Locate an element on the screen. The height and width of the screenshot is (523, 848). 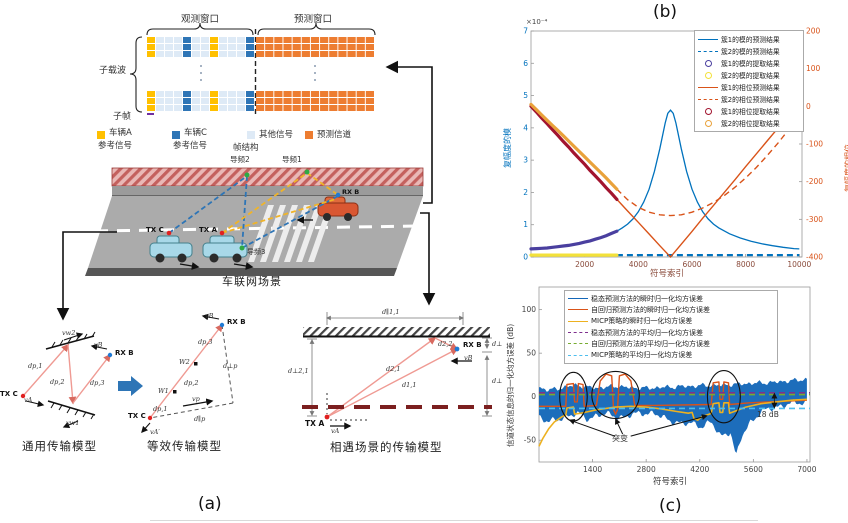
general-rxb-label: RX B is located at coordinates (124, 353).